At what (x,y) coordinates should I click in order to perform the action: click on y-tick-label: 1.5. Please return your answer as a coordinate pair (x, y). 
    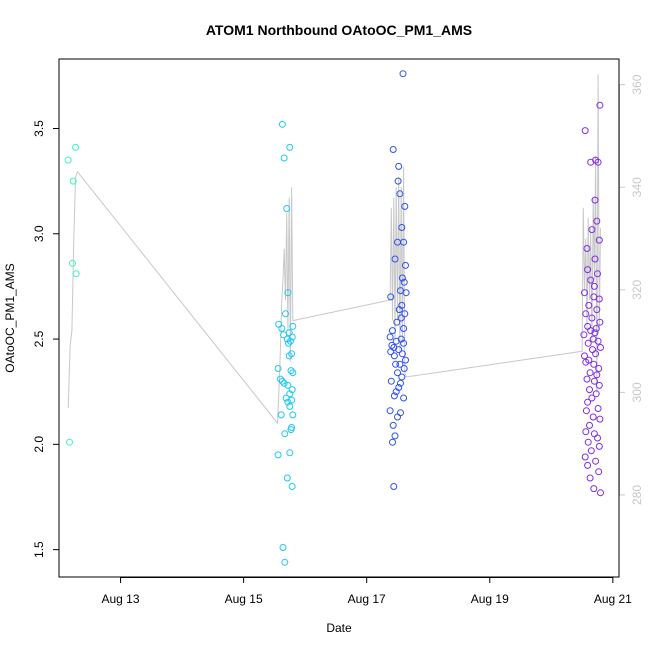
    Looking at the image, I should click on (39, 549).